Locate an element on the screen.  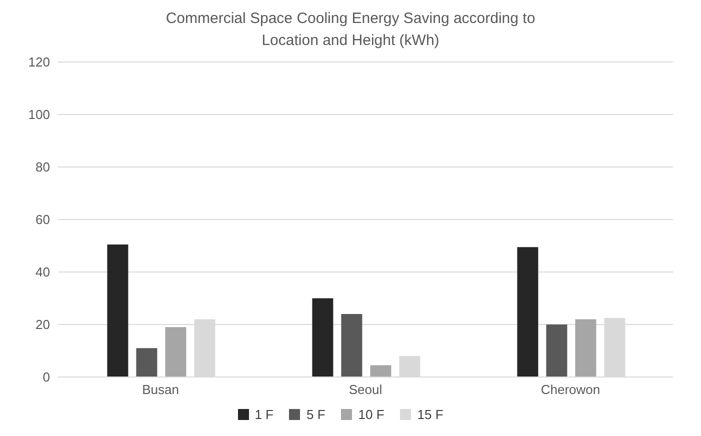
y-tick-label: 60 is located at coordinates (43, 220).